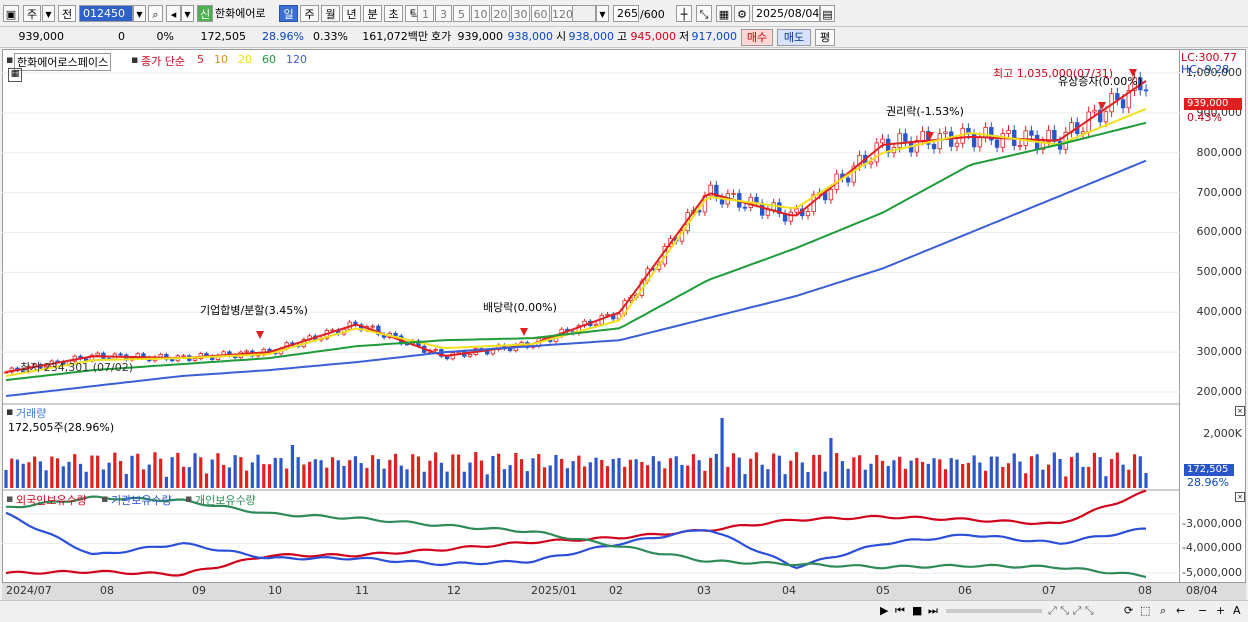 The width and height of the screenshot is (1248, 622). Describe the element at coordinates (121, 36) in the screenshot. I see `price-change: 0` at that location.